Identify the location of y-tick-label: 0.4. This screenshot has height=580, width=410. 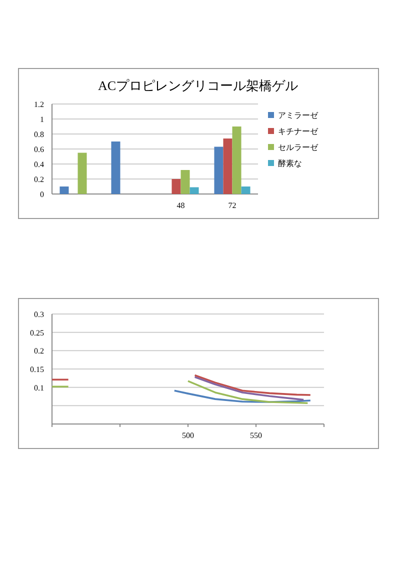
(39, 164).